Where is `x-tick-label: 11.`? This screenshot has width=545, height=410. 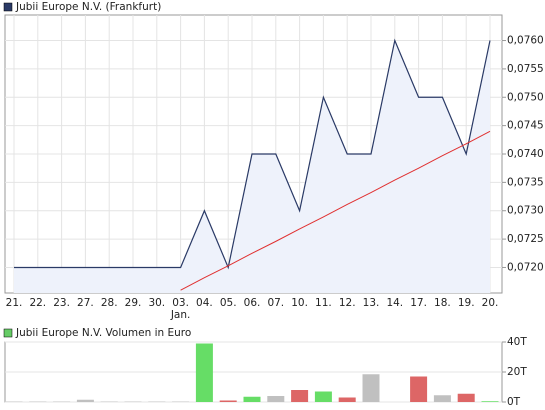 x-tick-label: 11. is located at coordinates (323, 303).